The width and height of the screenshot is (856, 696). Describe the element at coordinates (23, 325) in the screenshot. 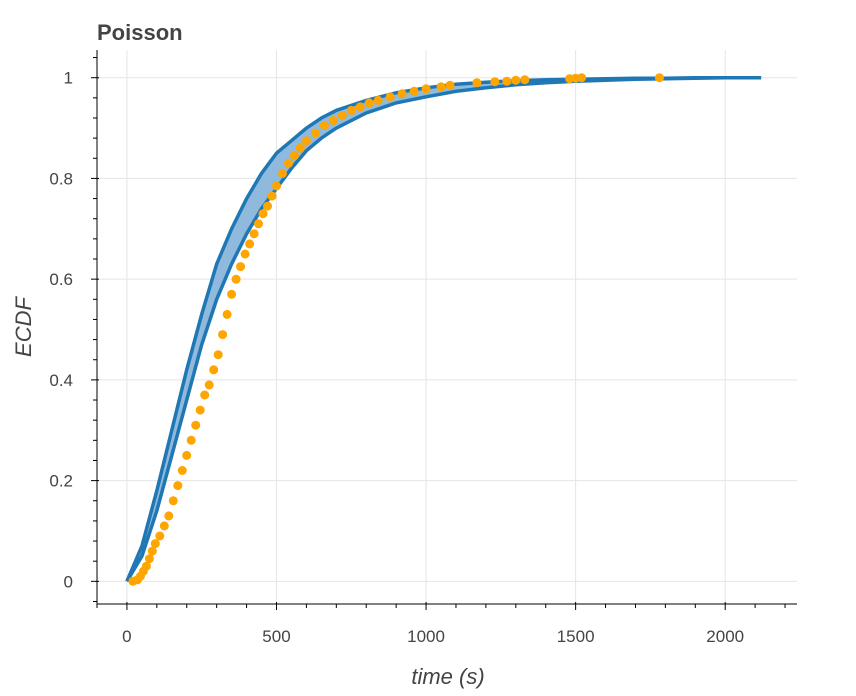

I see `y-axis-label: ECDF` at that location.